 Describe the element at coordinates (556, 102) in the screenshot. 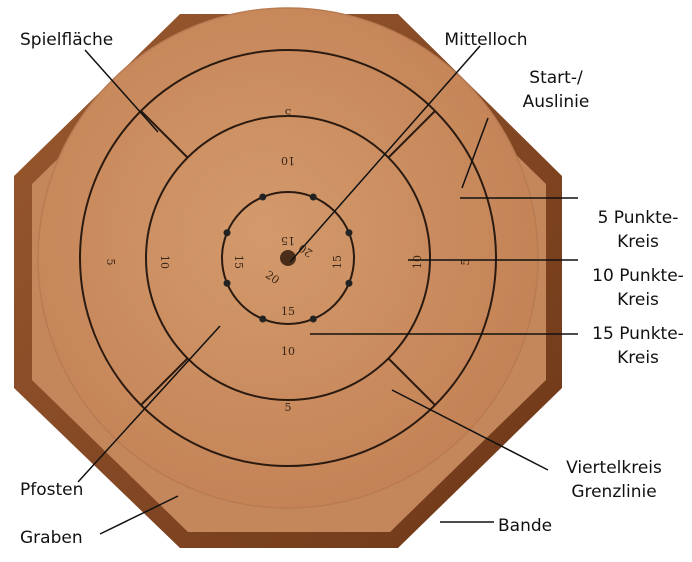

I see `label: Auslinie` at that location.